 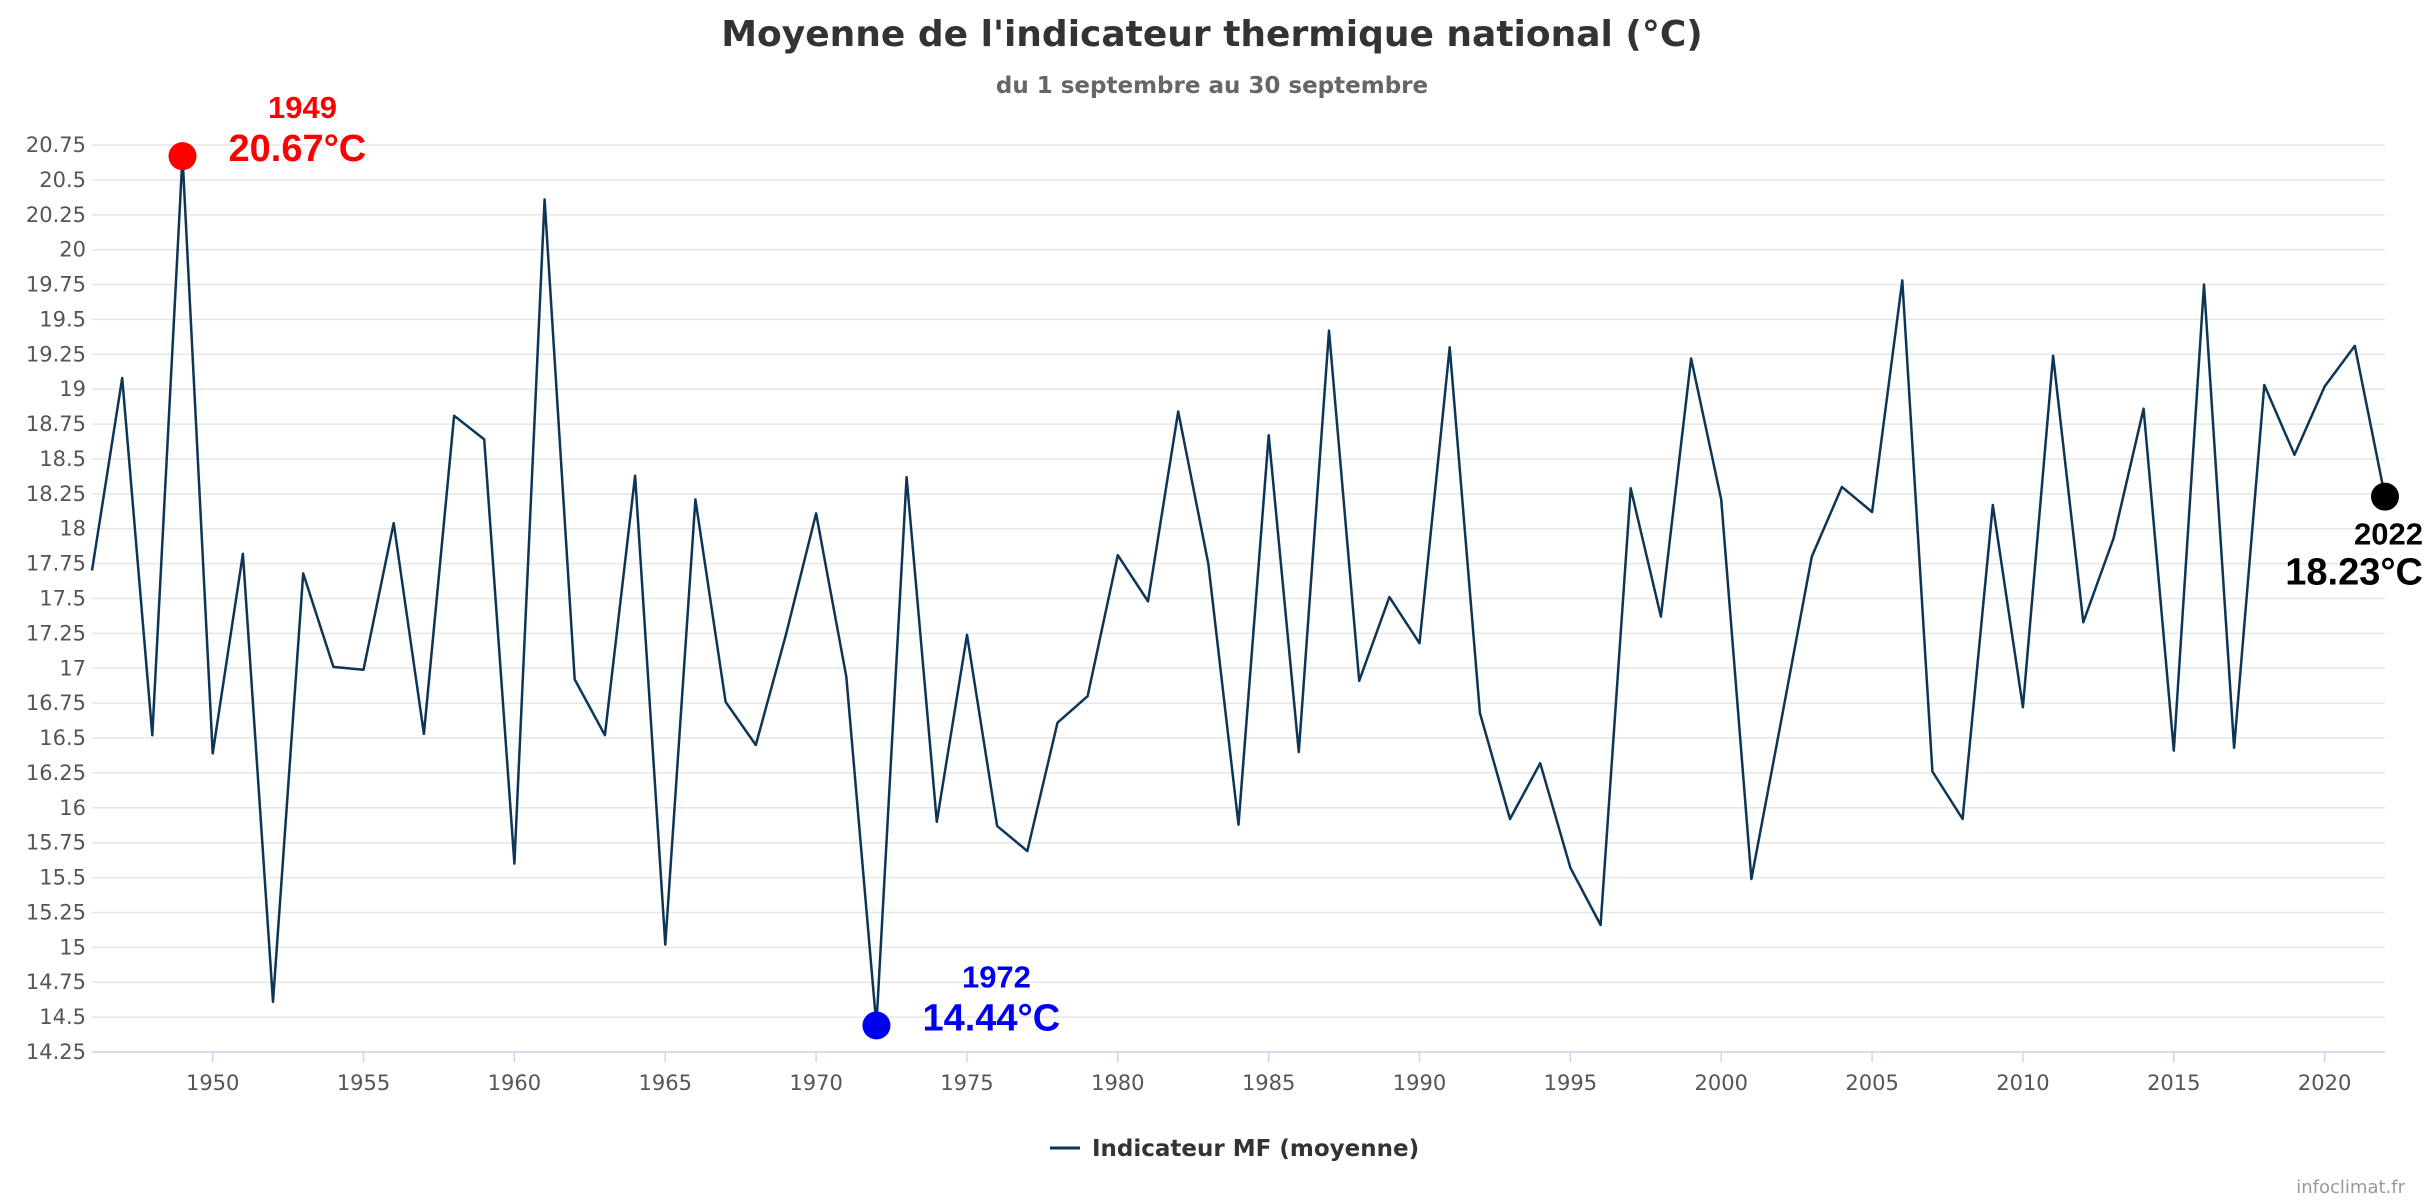 I want to click on y-tick-label: 17.75, so click(x=56, y=564).